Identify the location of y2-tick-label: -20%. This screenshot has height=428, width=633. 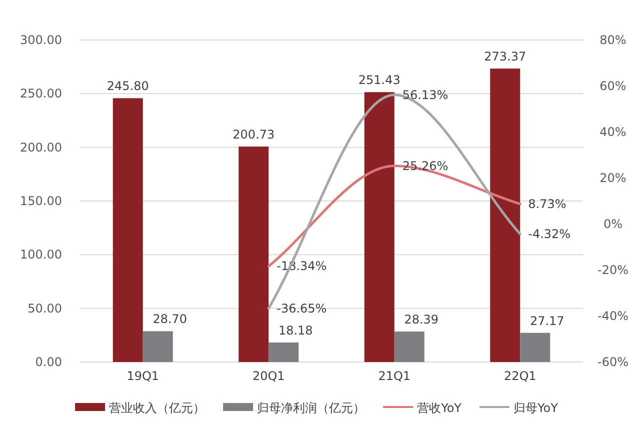
(613, 270).